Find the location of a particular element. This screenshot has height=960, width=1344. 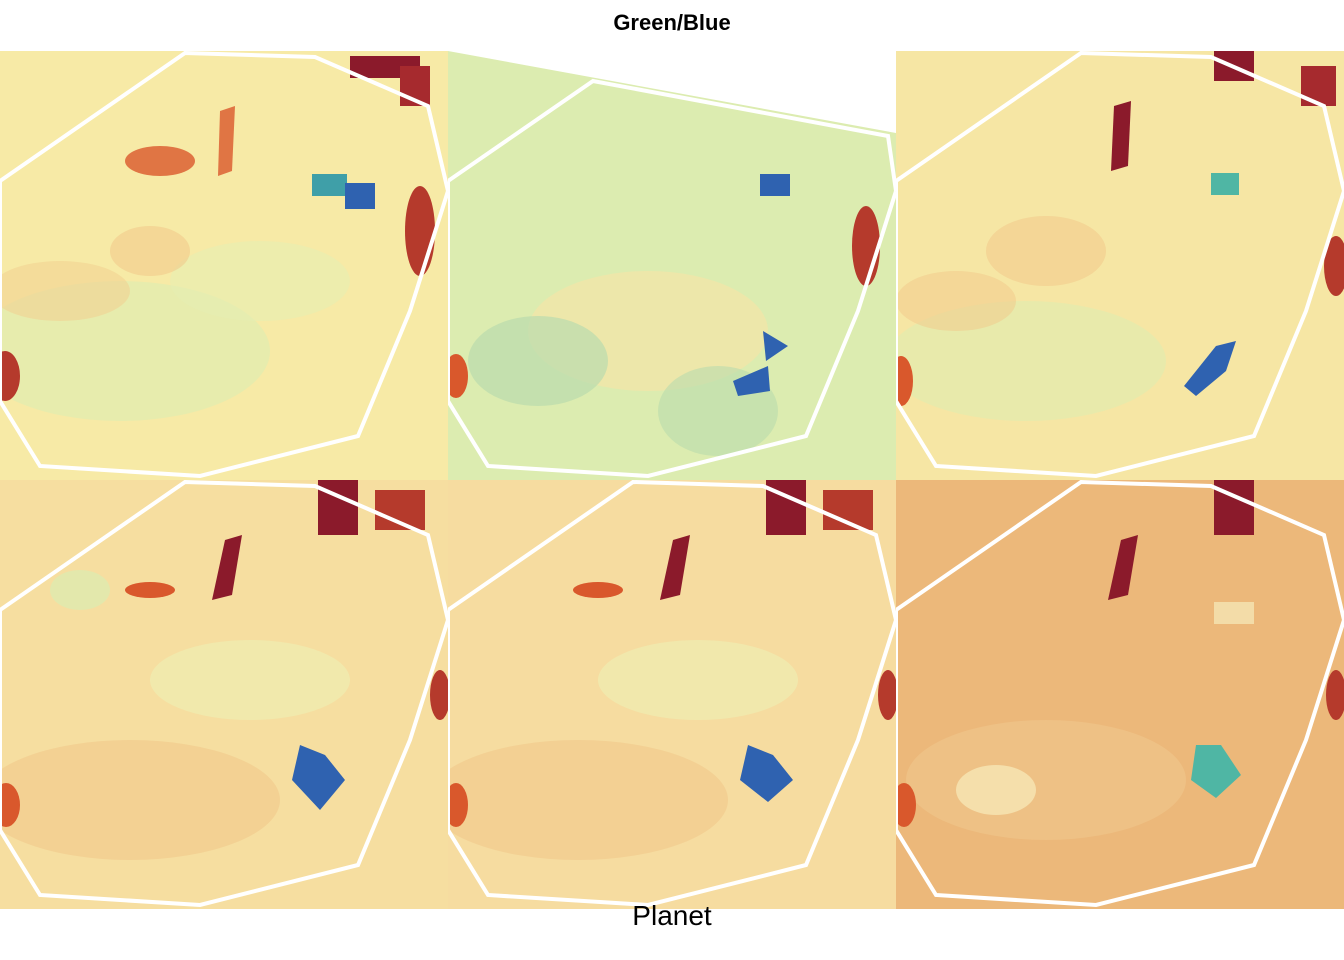

panel-r1c1 is located at coordinates (224, 265).